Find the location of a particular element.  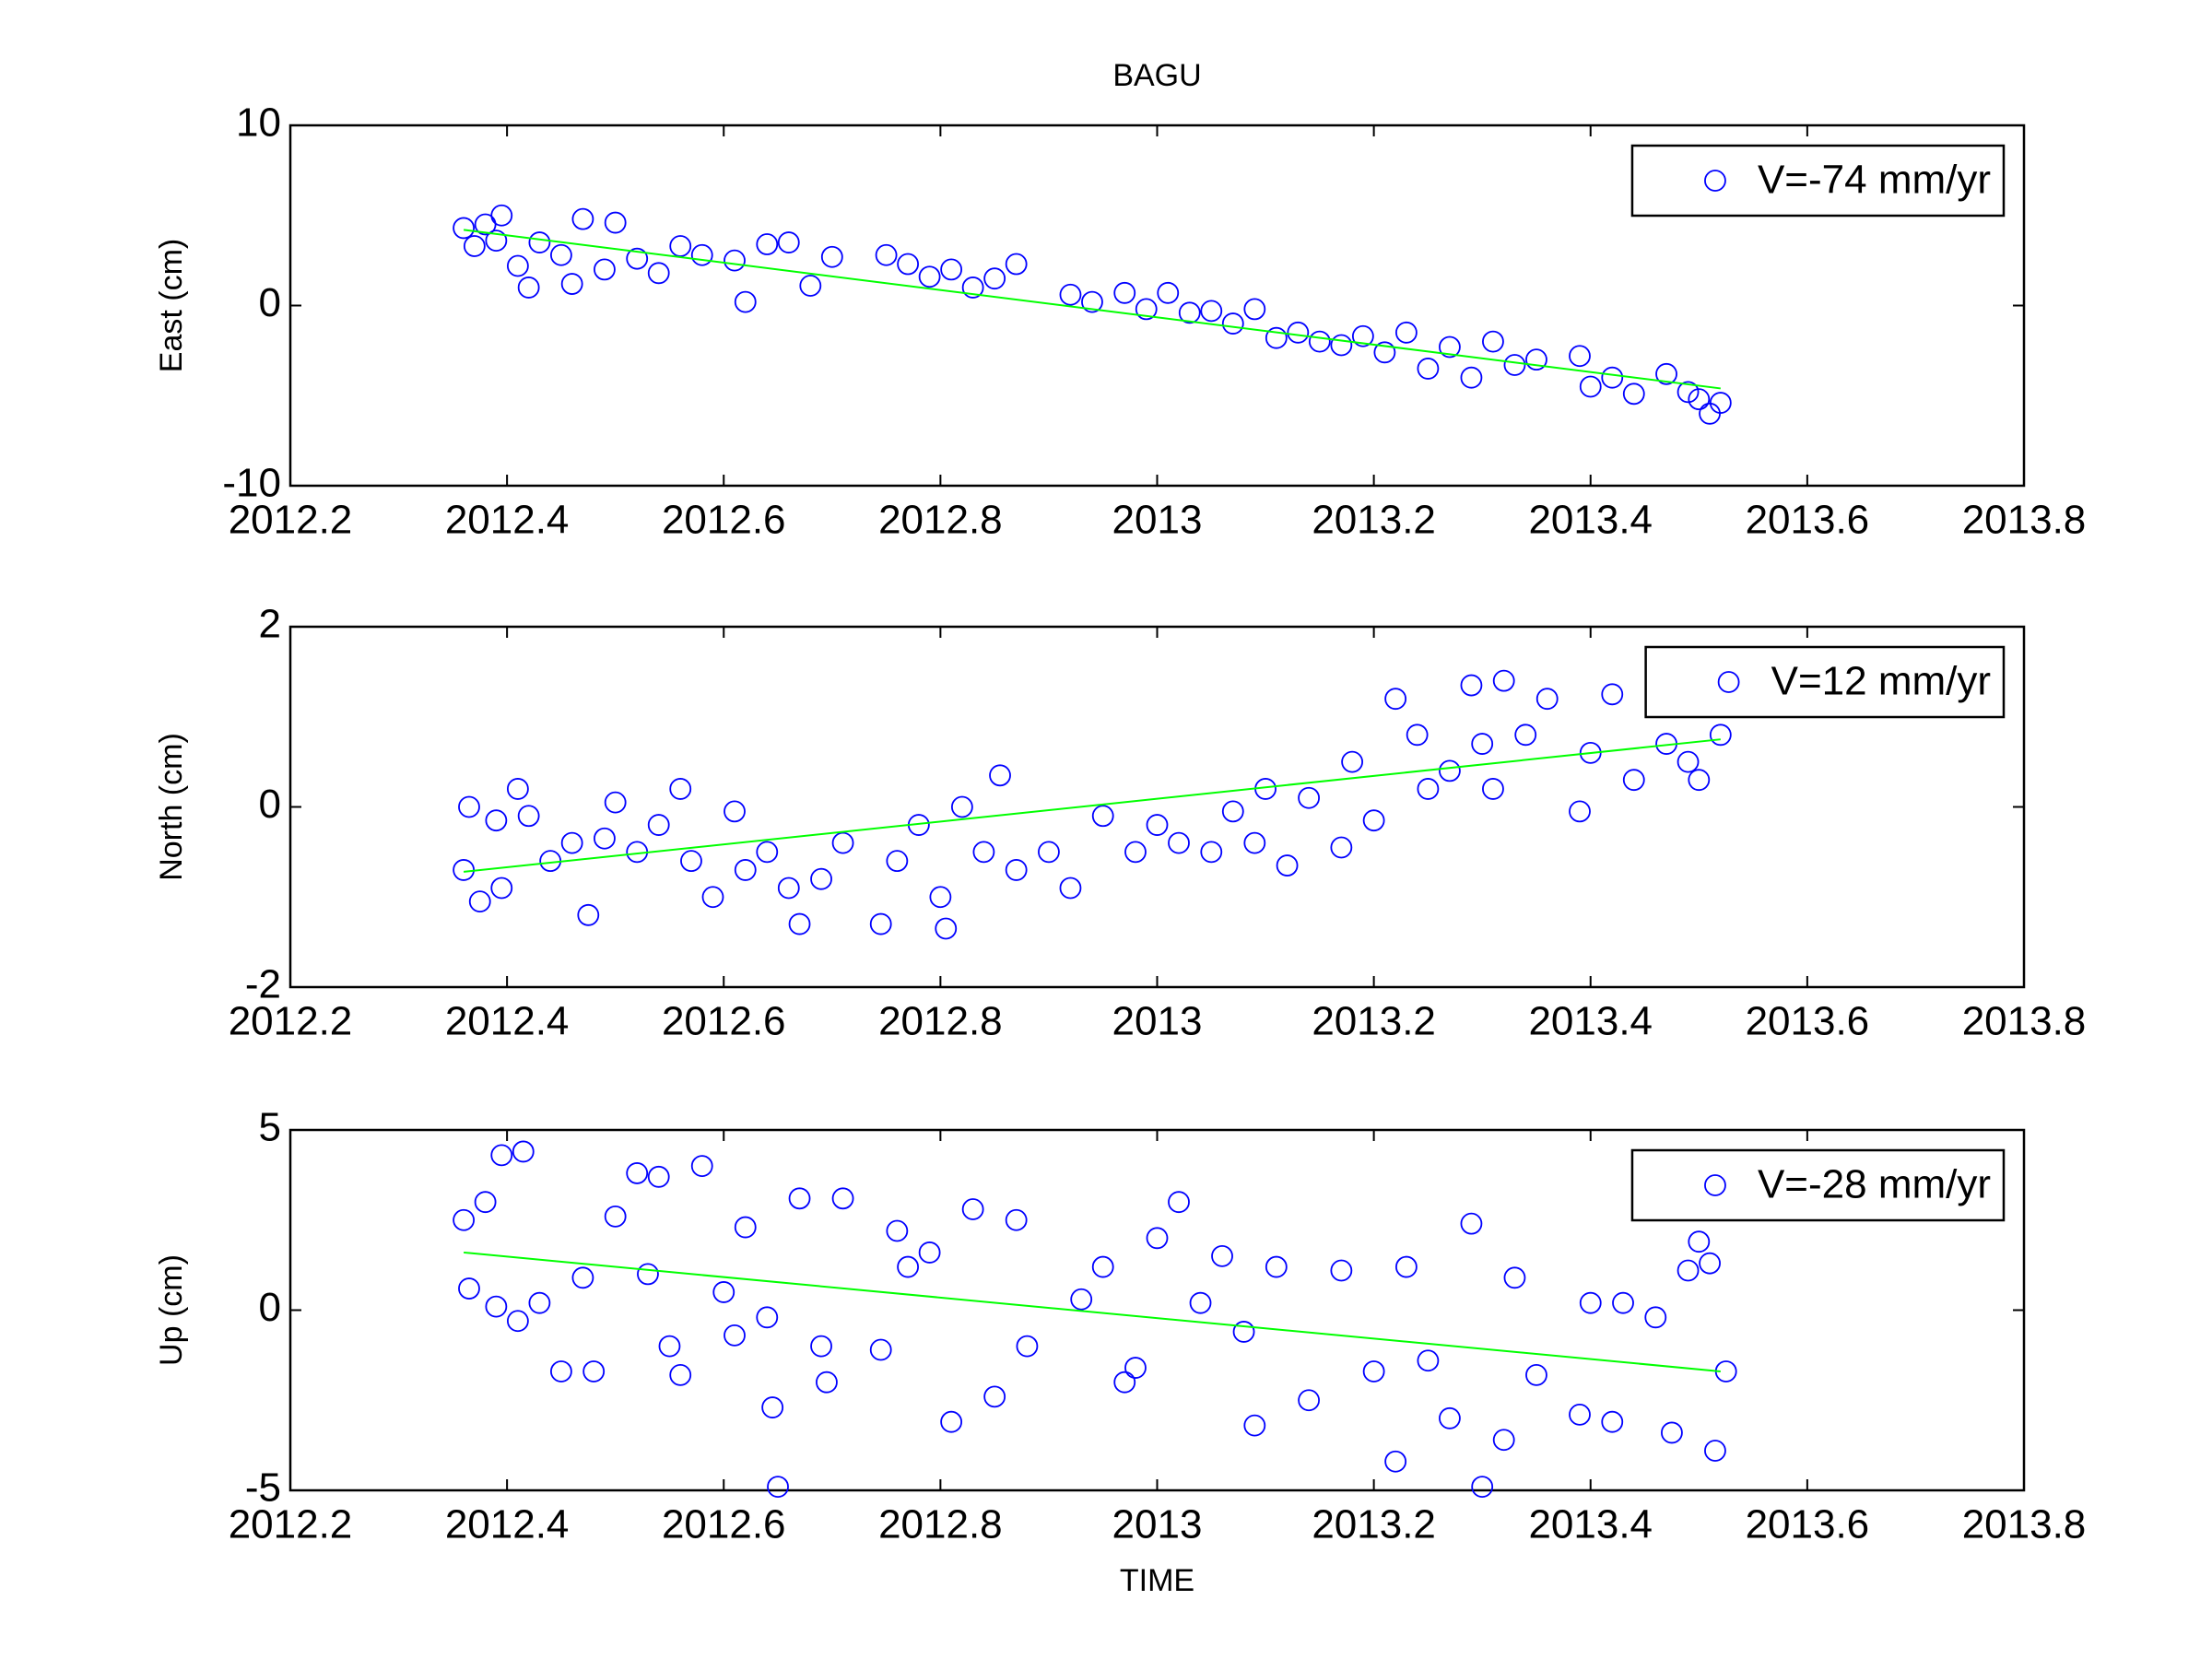

x-tick-label: 2012.8 is located at coordinates (940, 1524).